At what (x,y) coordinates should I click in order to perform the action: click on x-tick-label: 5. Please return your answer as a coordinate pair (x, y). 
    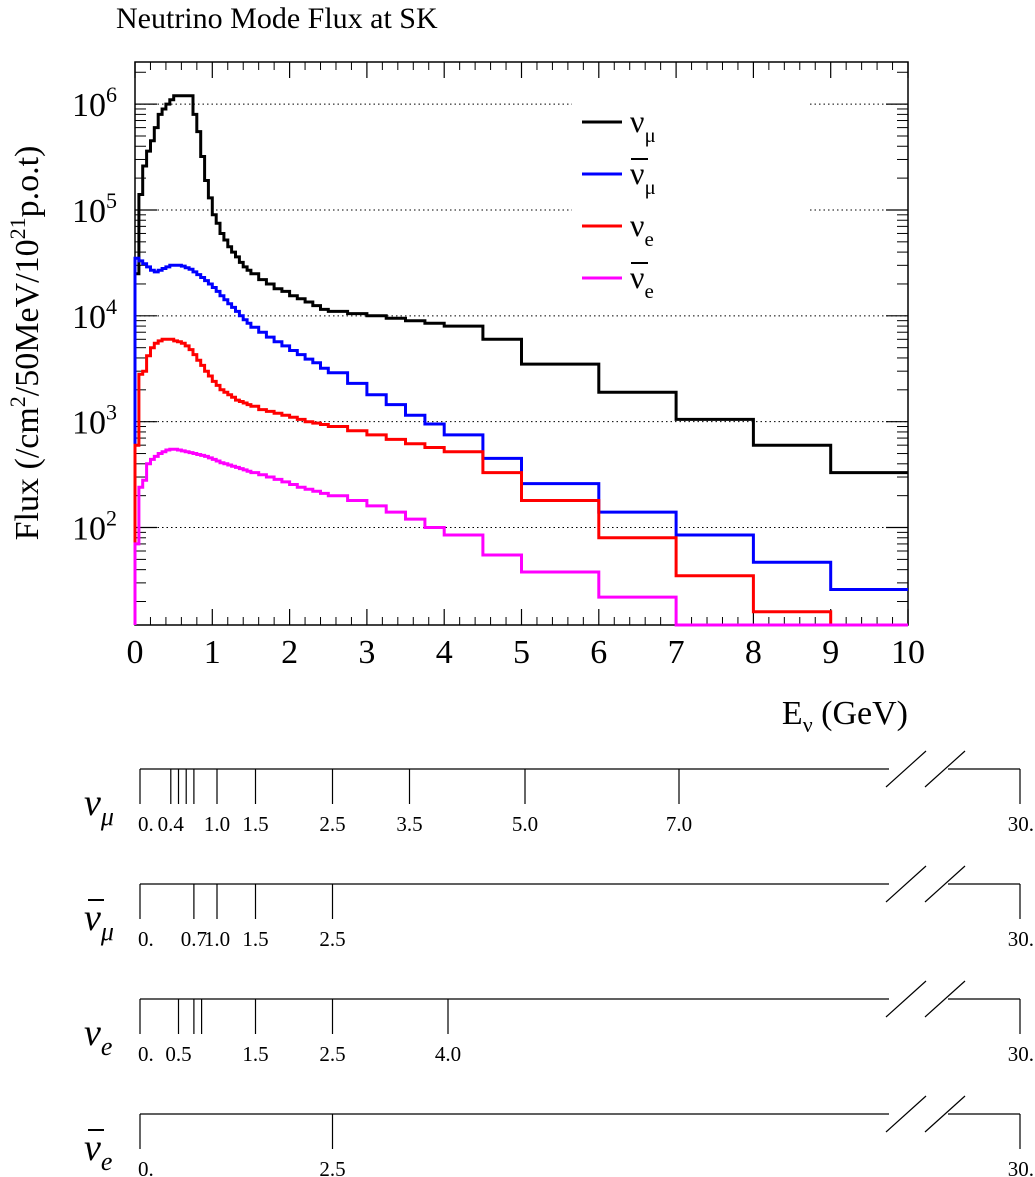
    Looking at the image, I should click on (521, 652).